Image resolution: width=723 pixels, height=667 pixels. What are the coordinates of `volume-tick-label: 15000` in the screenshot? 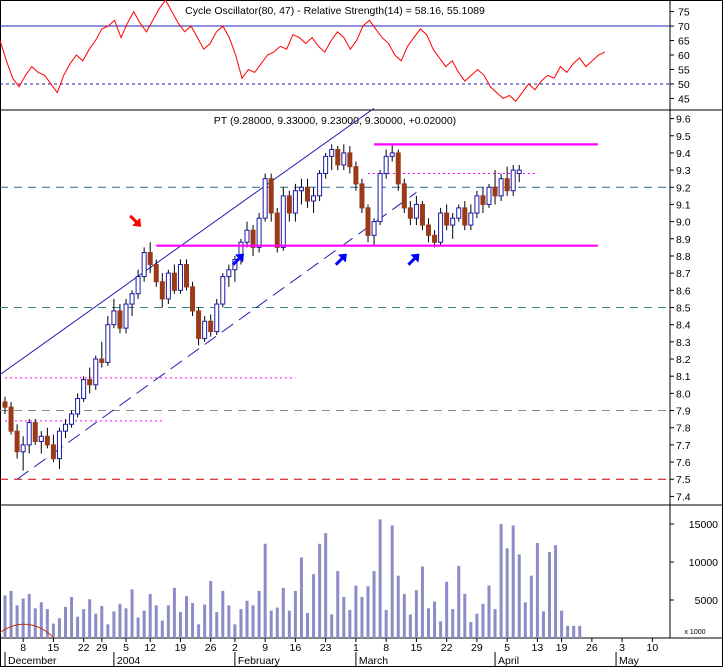 It's located at (703, 525).